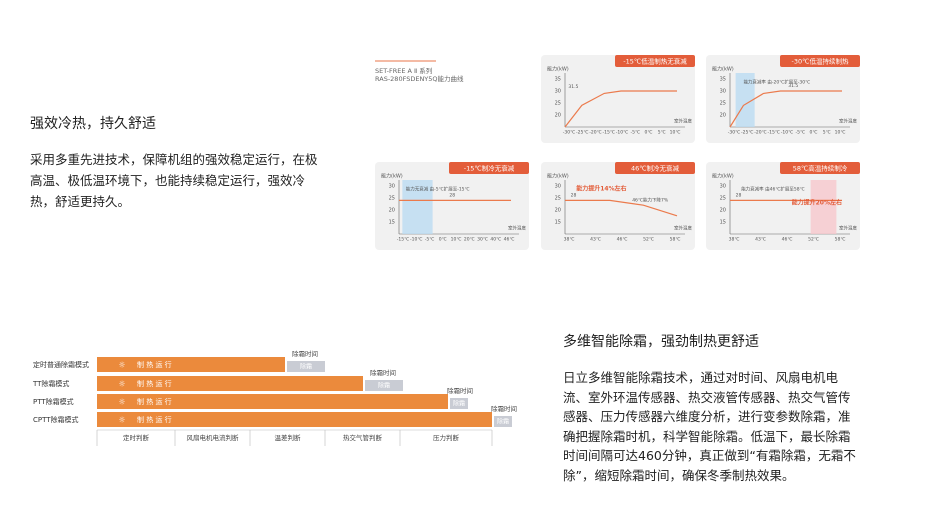  What do you see at coordinates (662, 133) in the screenshot?
I see `x-tick-label: 5℃` at bounding box center [662, 133].